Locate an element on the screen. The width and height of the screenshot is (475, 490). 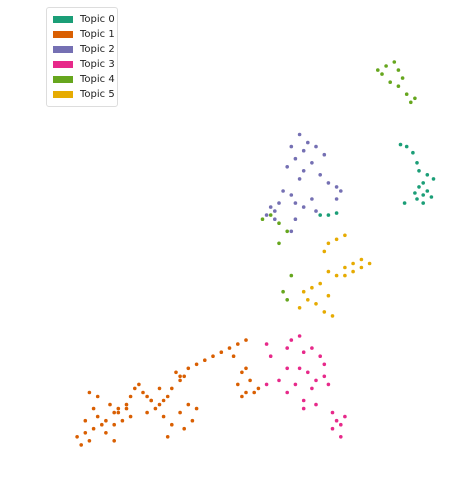
legend-item-topic-3: Topic 3 is located at coordinates (85, 64).